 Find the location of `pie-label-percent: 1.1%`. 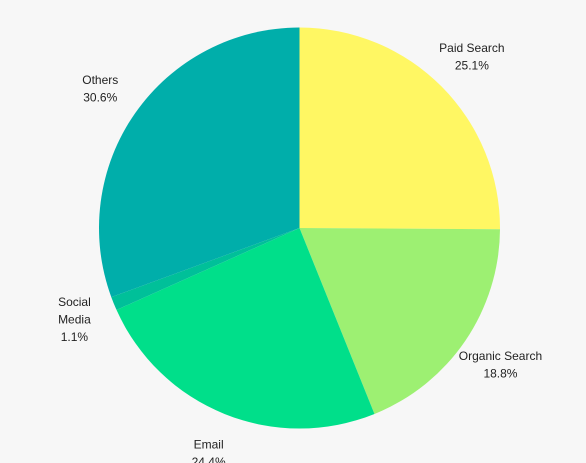

pie-label-percent: 1.1% is located at coordinates (75, 337).